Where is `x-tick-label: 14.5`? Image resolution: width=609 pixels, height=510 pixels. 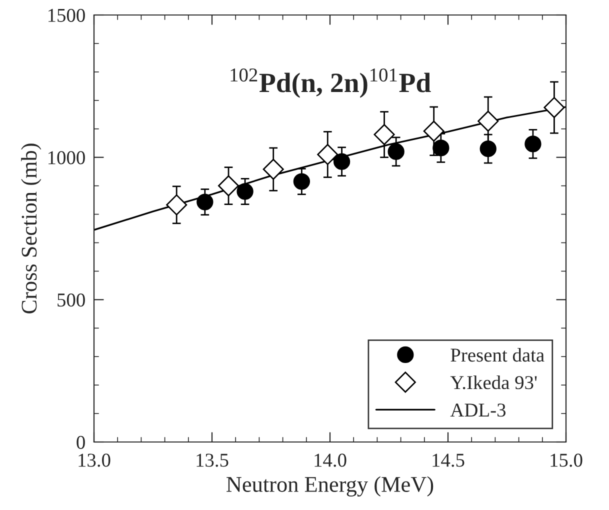 x-tick-label: 14.5 is located at coordinates (448, 460).